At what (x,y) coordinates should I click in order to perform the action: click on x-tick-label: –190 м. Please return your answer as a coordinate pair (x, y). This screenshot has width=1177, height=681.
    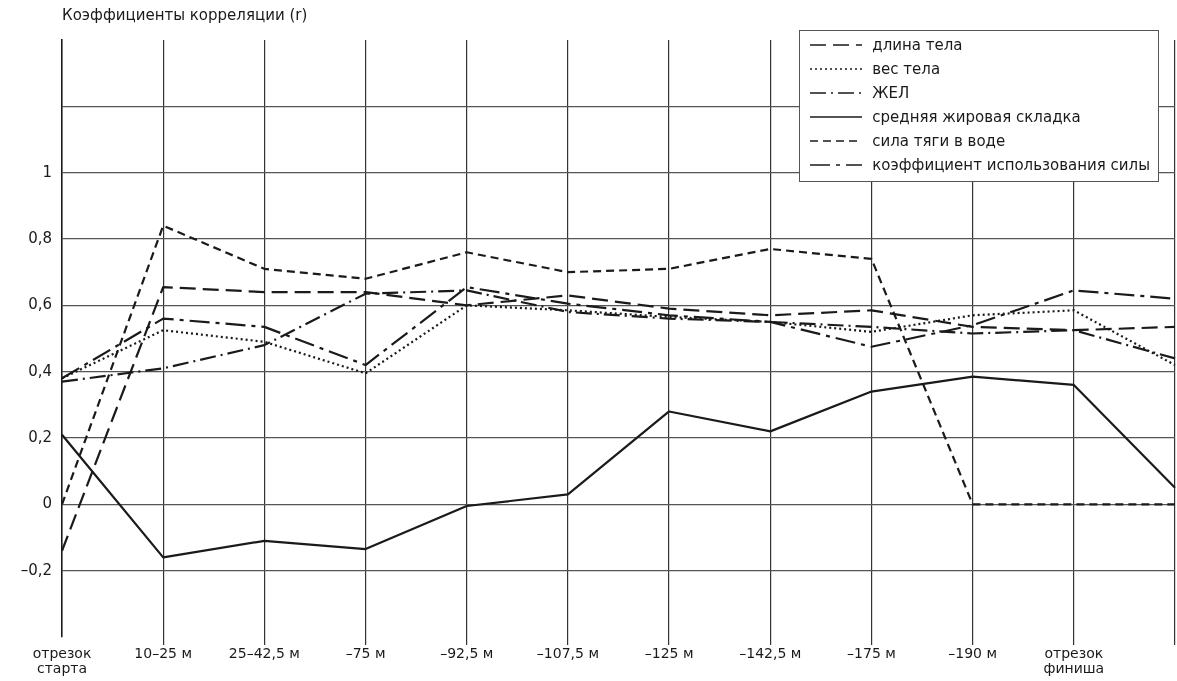
    Looking at the image, I should click on (972, 652).